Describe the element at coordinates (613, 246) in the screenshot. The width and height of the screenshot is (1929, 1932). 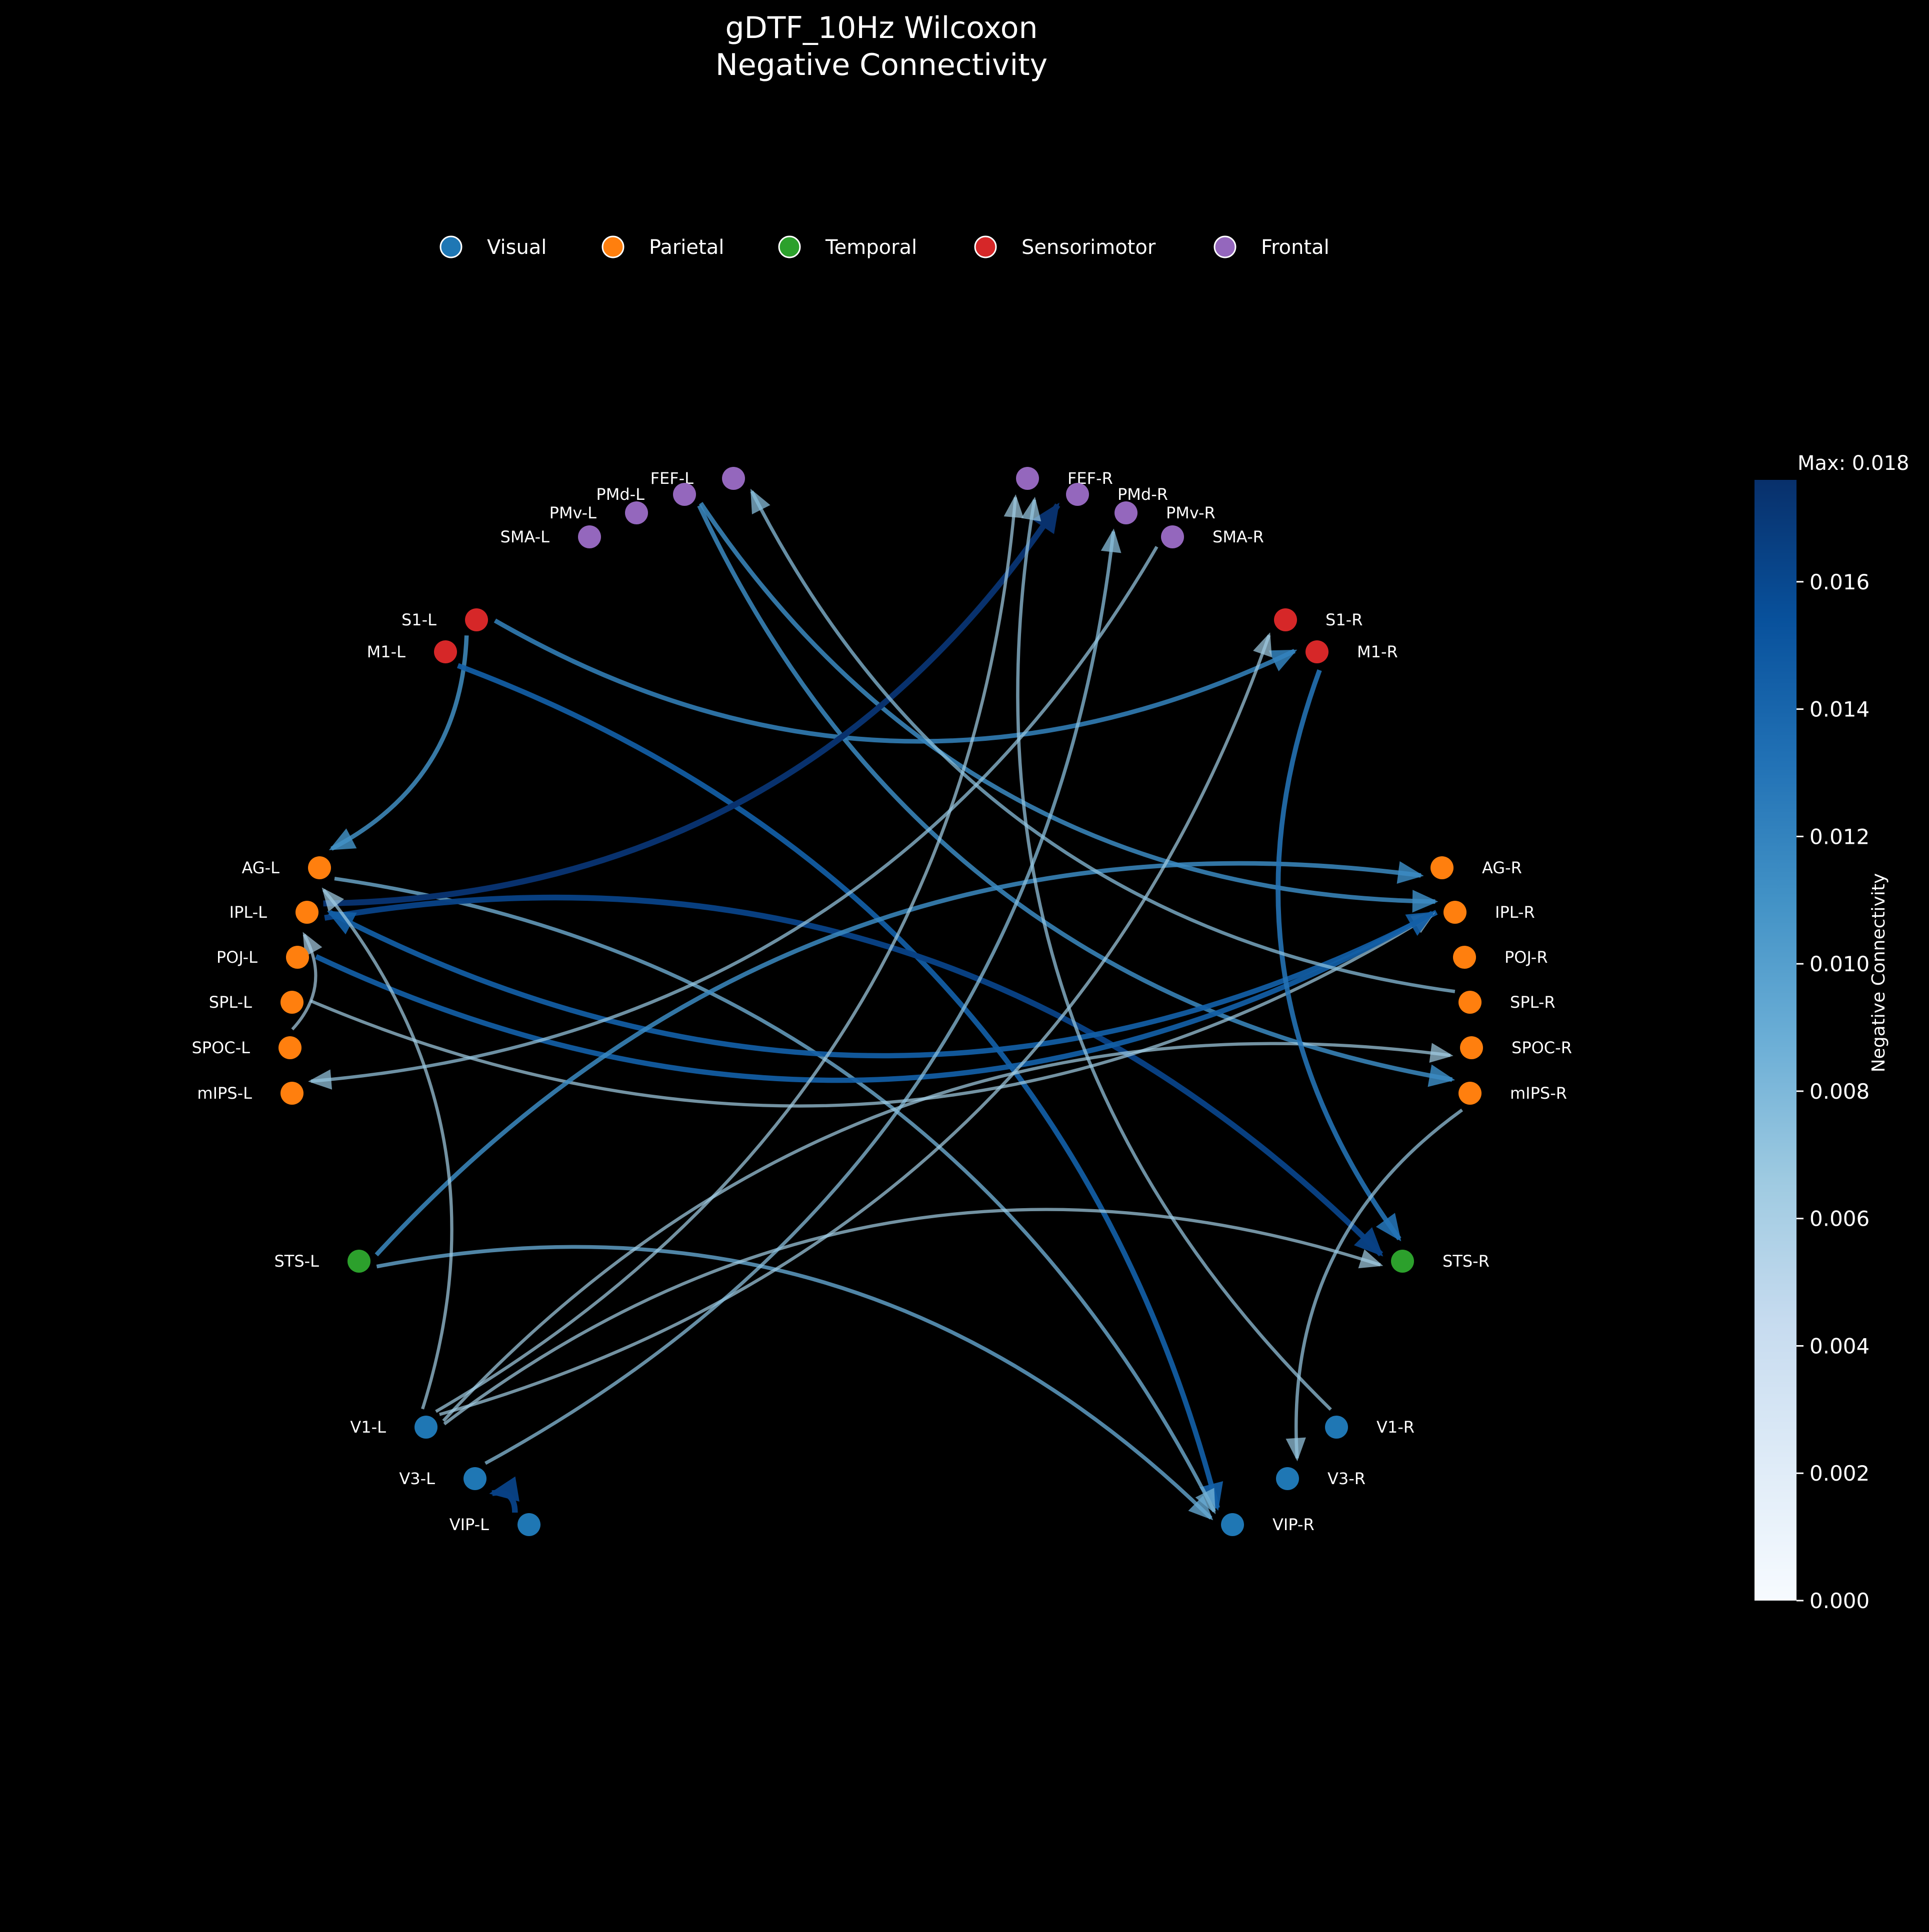
I see `legend-marker-parietal` at that location.